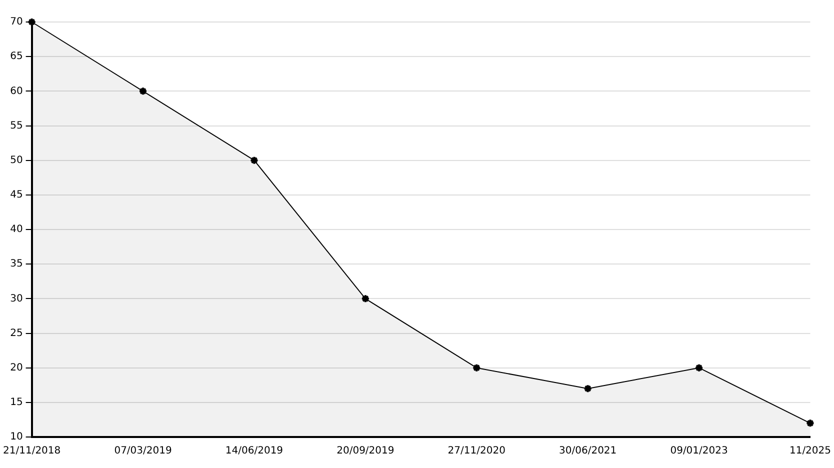 Image resolution: width=834 pixels, height=468 pixels. What do you see at coordinates (588, 451) in the screenshot?
I see `x-tick-label: 30/06/2021` at bounding box center [588, 451].